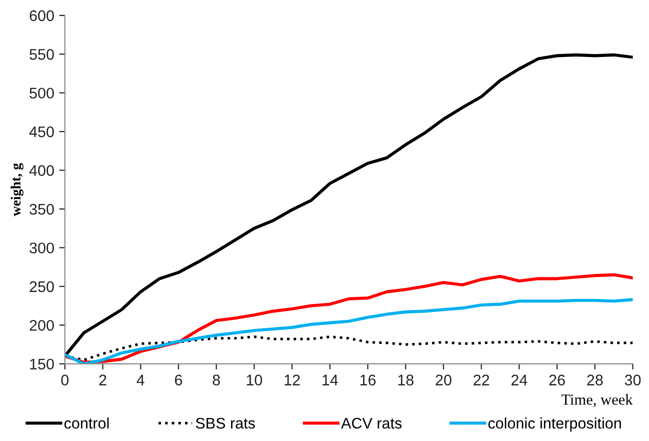 Image resolution: width=649 pixels, height=441 pixels. What do you see at coordinates (371, 423) in the screenshot?
I see `legend-label: ACV rats` at bounding box center [371, 423].